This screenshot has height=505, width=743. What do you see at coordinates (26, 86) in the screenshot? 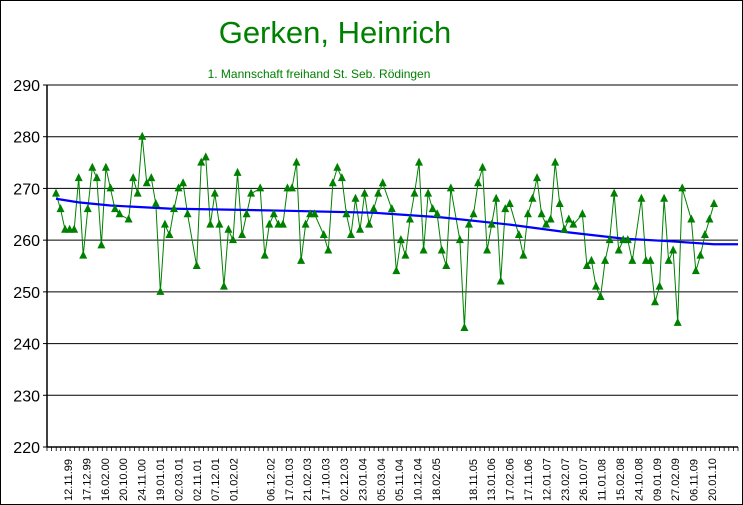
I see `y-tick-label: 290` at bounding box center [26, 86].